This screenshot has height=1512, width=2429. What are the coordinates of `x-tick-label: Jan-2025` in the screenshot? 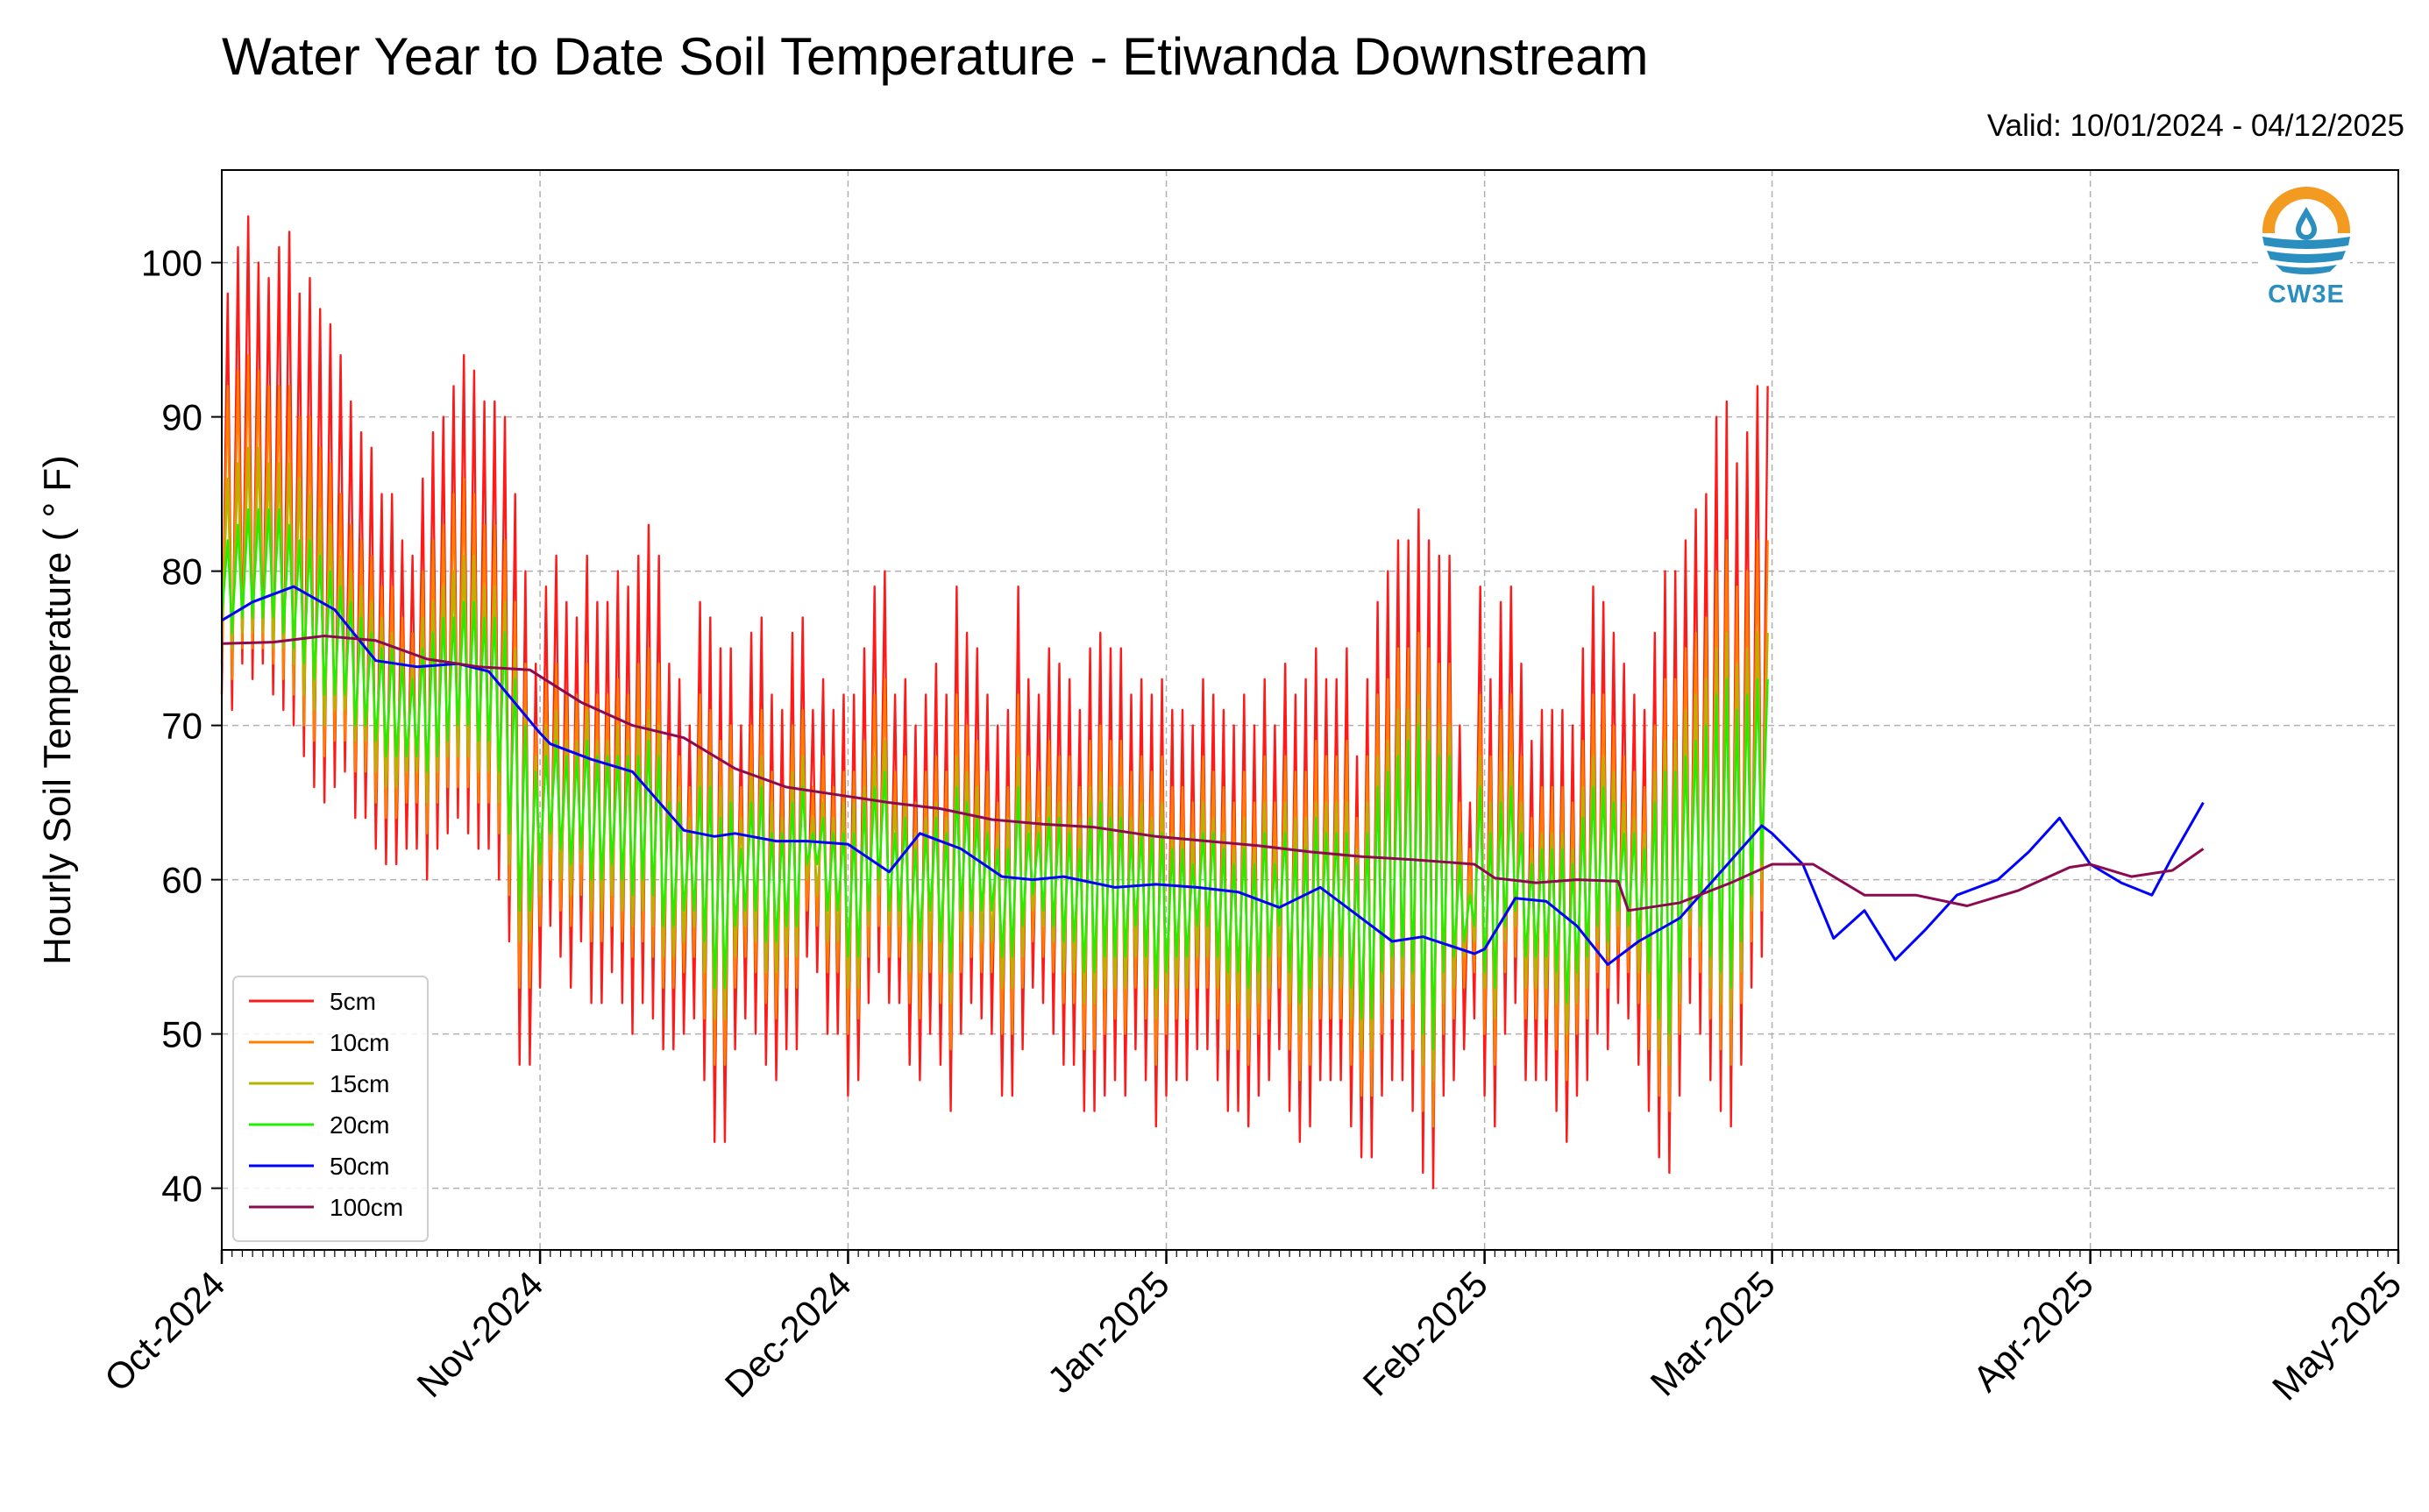 It's located at (1109, 1332).